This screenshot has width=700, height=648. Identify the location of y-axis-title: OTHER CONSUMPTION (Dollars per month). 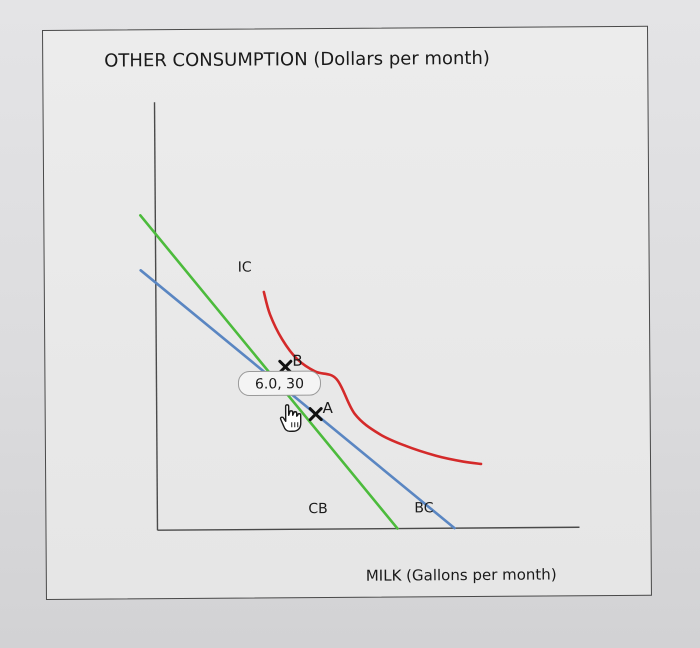
(297, 60).